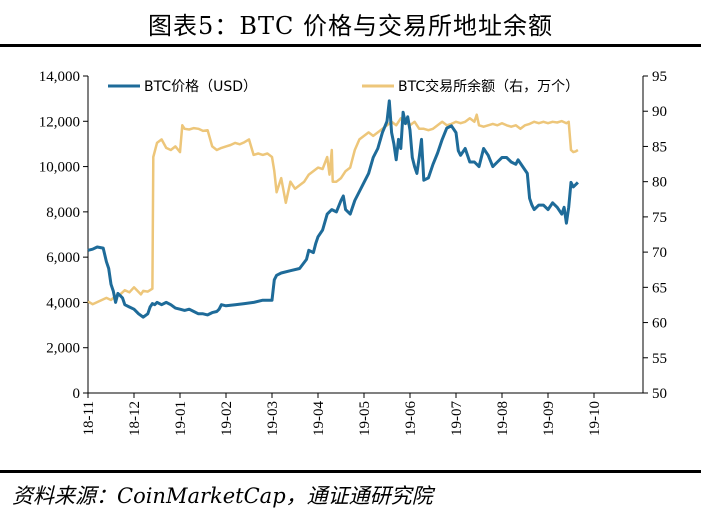 Image resolution: width=701 pixels, height=522 pixels. I want to click on right-tick-label: 65, so click(659, 288).